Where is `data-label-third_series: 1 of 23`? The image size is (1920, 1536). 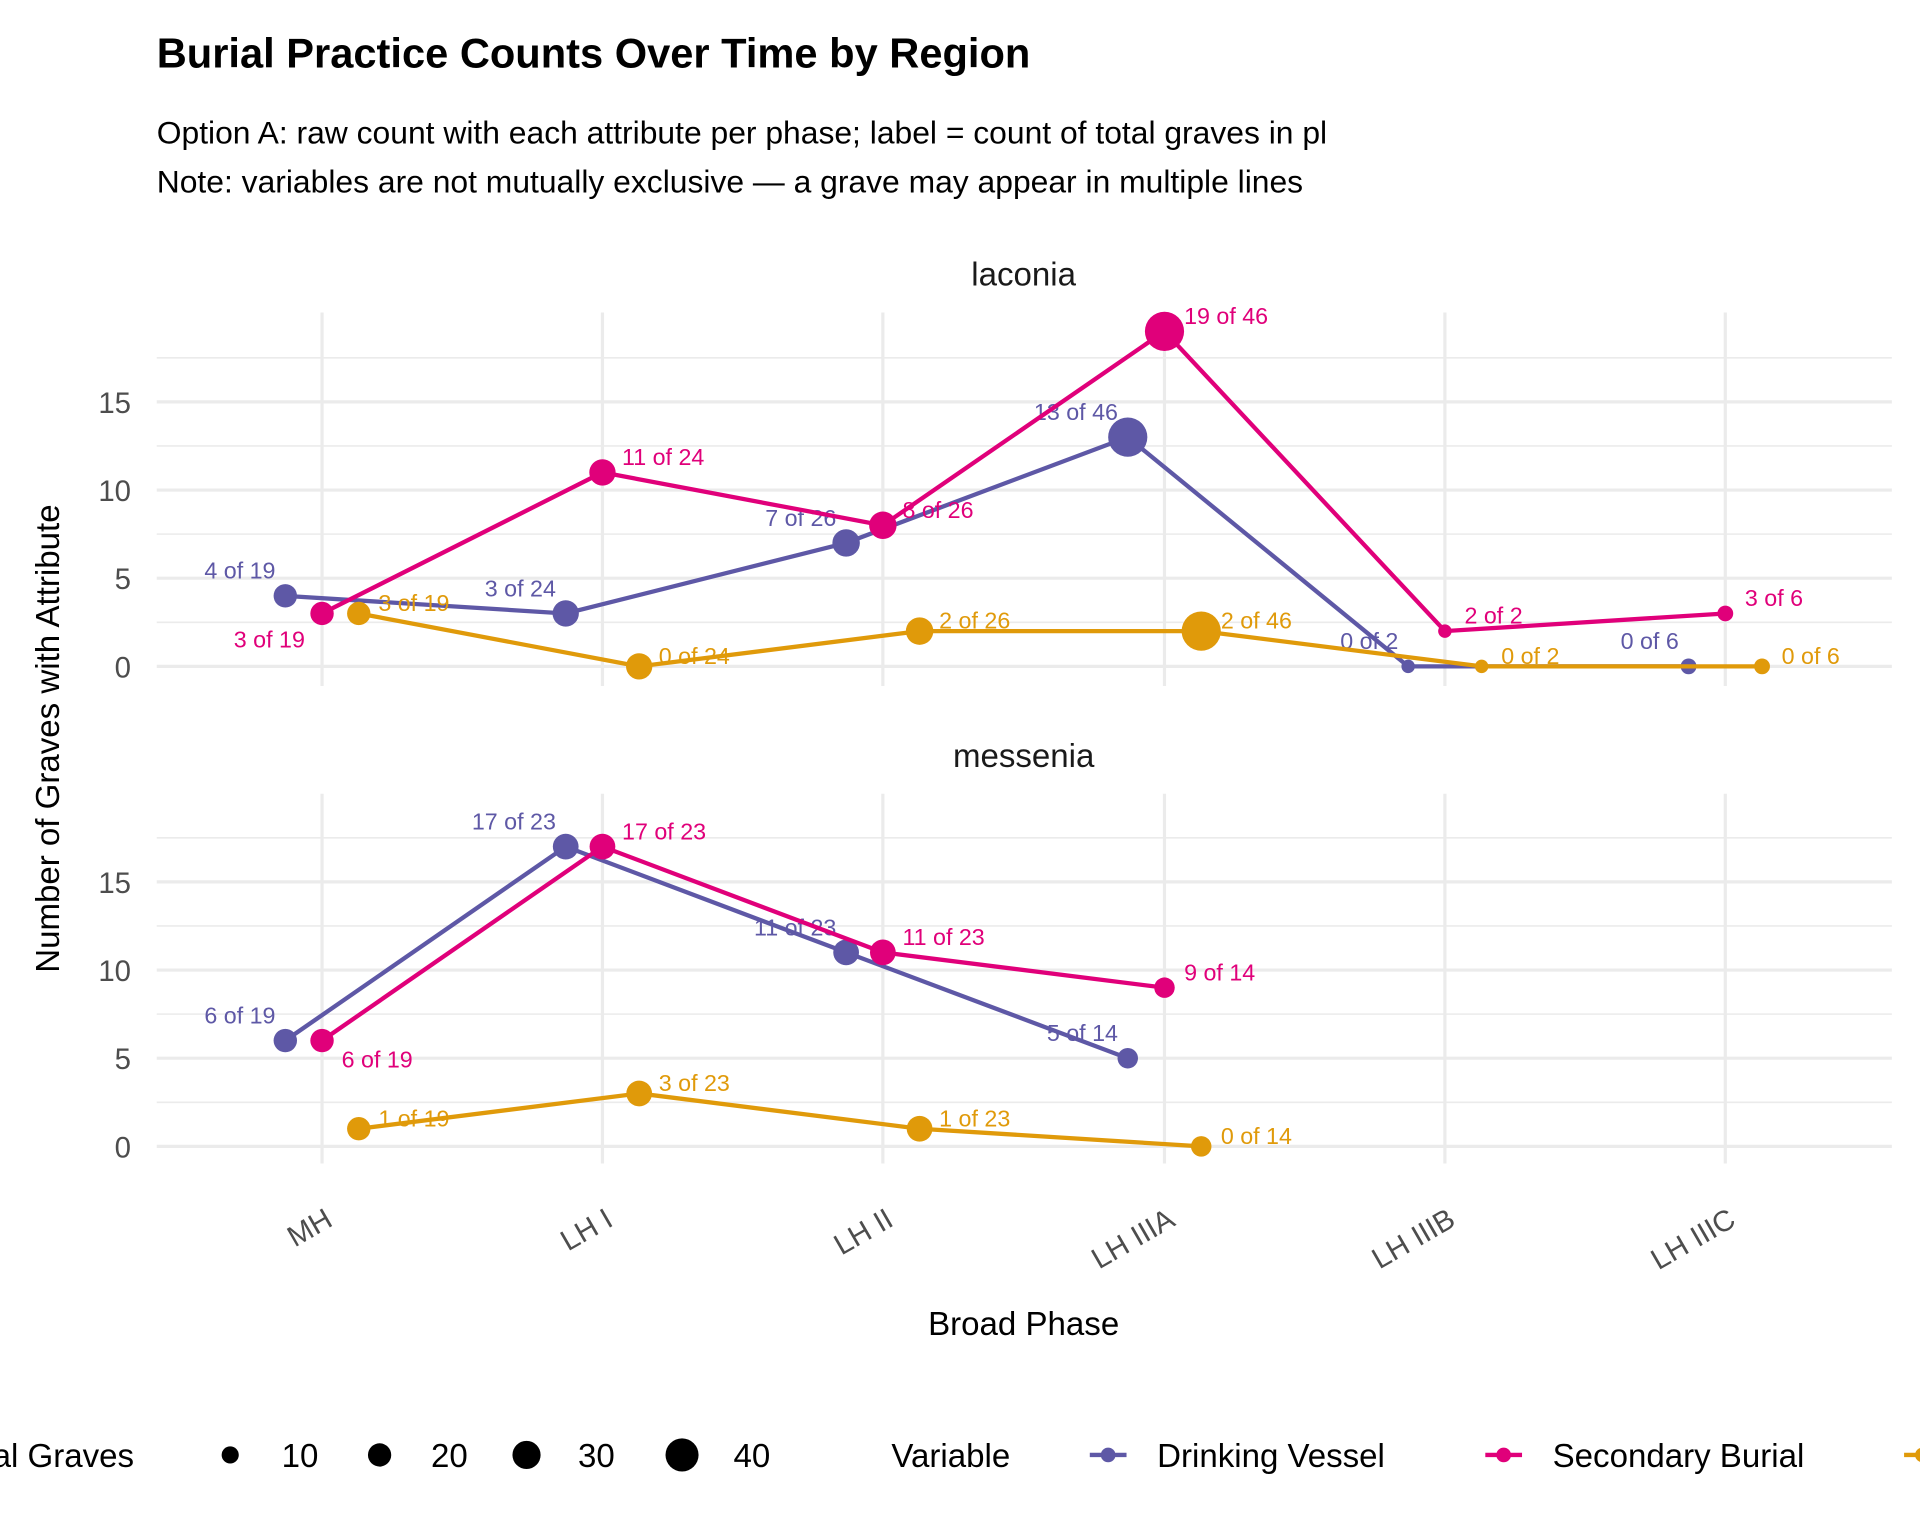 data-label-third_series: 1 of 23 is located at coordinates (974, 1118).